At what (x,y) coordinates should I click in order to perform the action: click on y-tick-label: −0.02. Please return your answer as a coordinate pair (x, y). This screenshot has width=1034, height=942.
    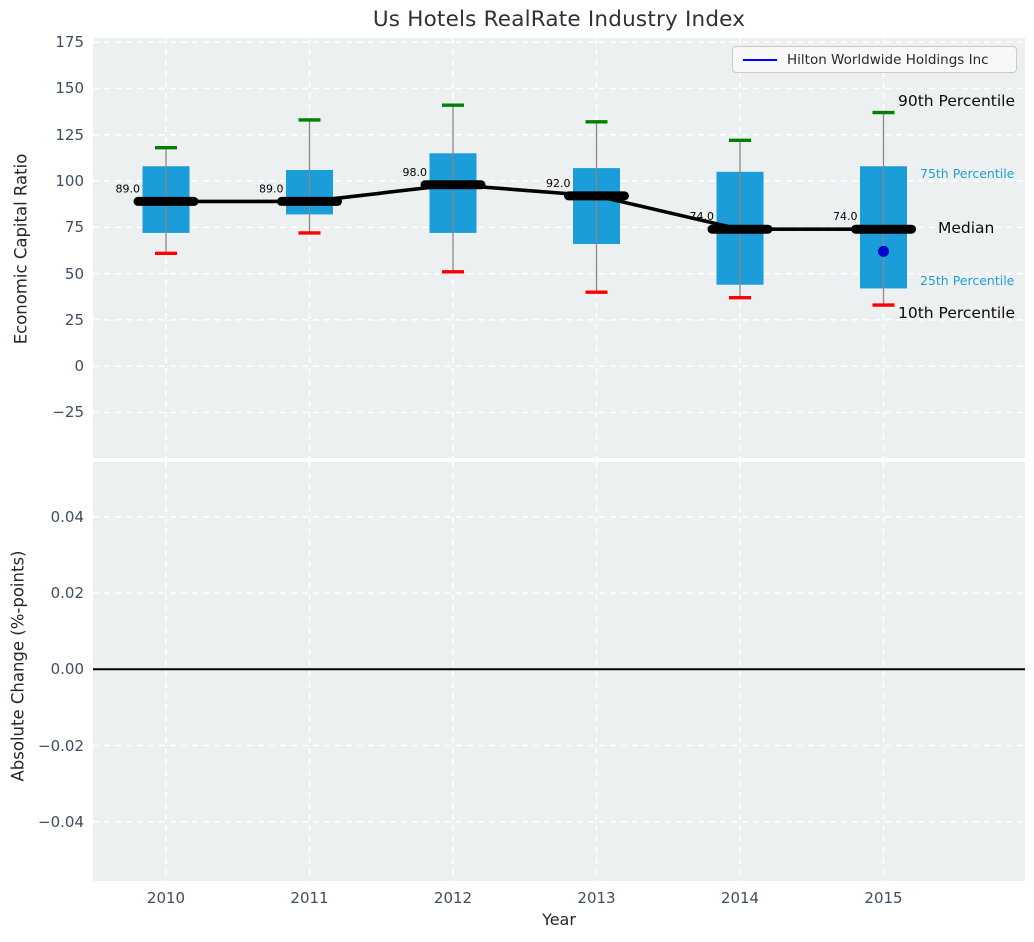
    Looking at the image, I should click on (61, 745).